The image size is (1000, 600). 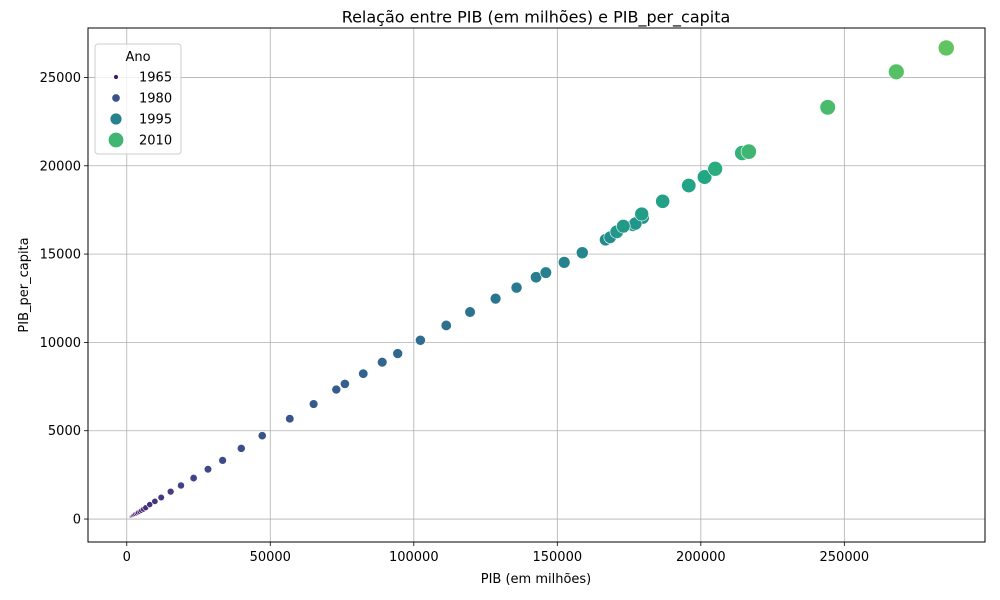 I want to click on x-tick-label: 50000, so click(x=270, y=557).